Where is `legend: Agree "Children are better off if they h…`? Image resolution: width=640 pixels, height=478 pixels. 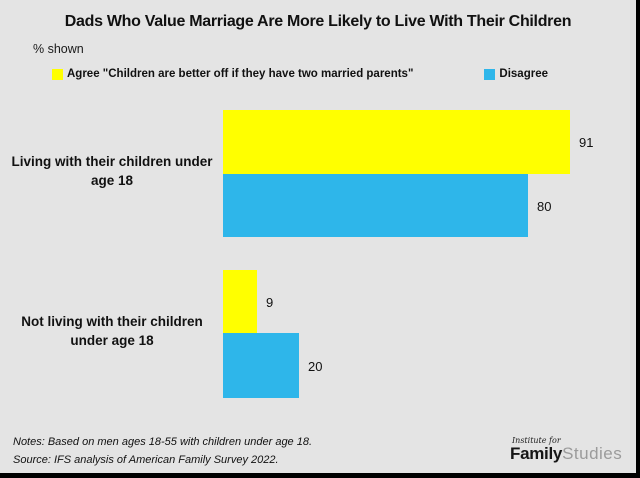 legend: Agree "Children are better off if they h… is located at coordinates (300, 74).